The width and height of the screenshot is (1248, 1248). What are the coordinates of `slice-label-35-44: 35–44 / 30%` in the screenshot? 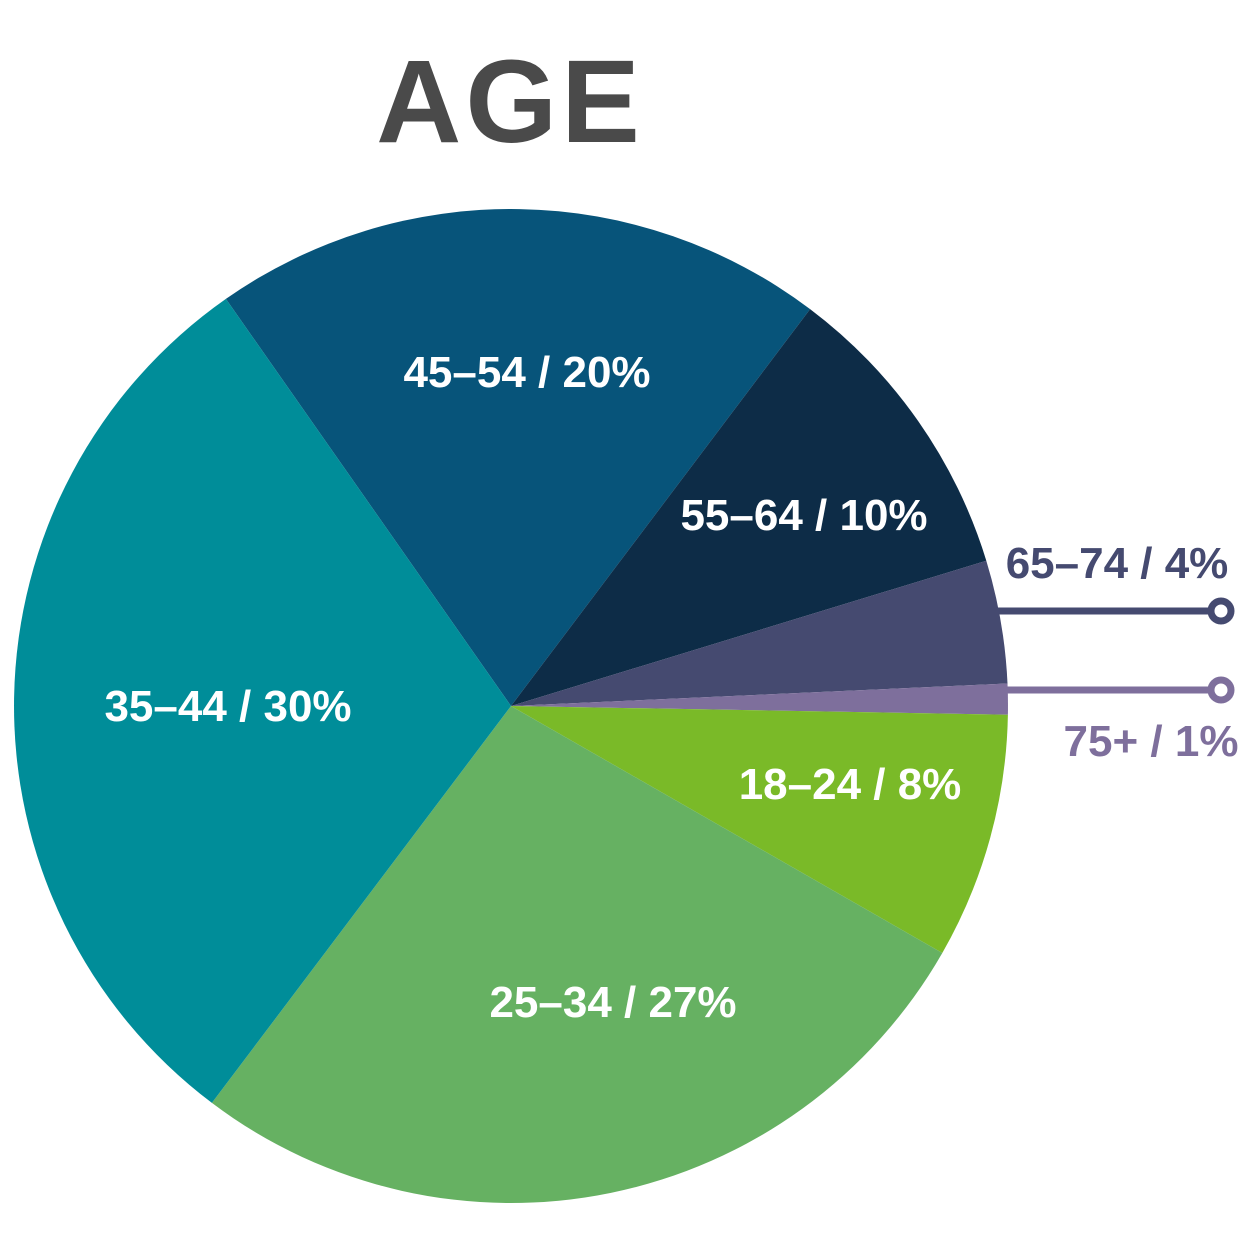 It's located at (228, 706).